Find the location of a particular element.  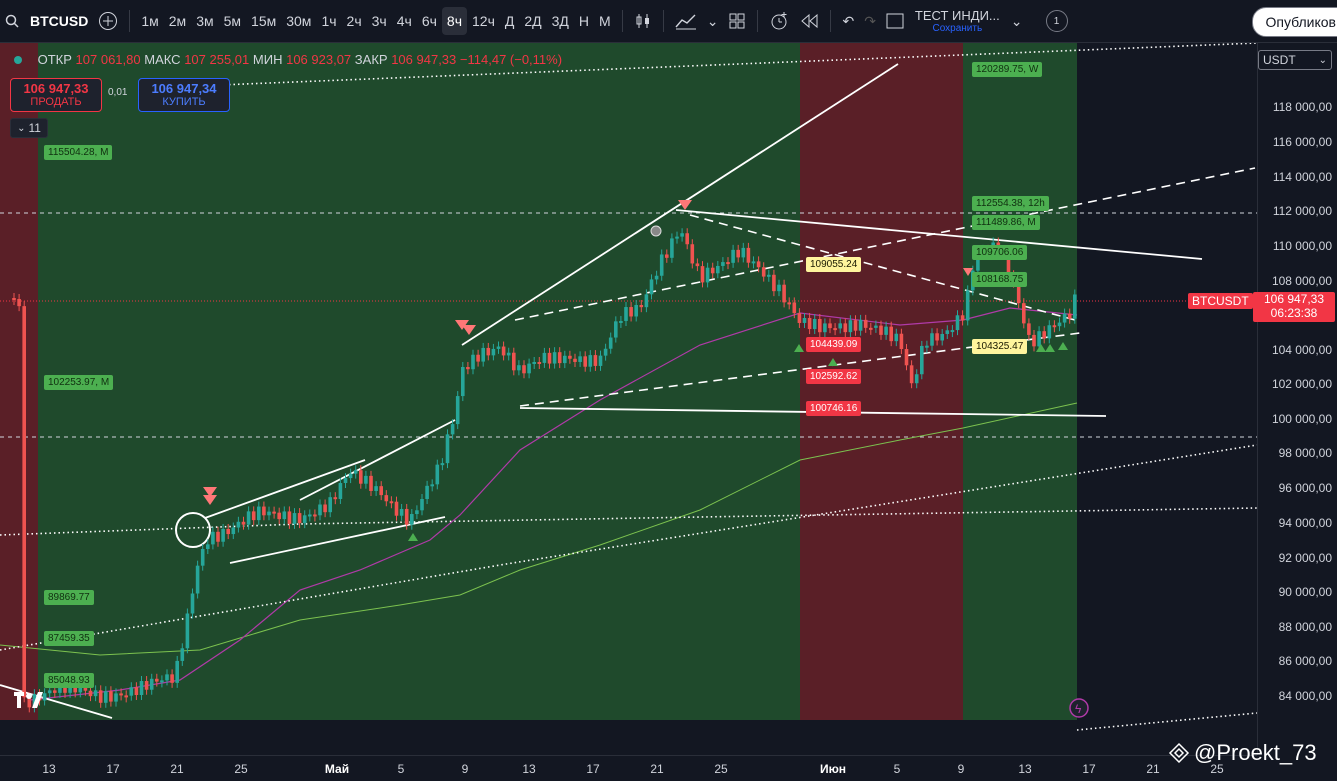

layout-square-icon is located at coordinates (895, 21).